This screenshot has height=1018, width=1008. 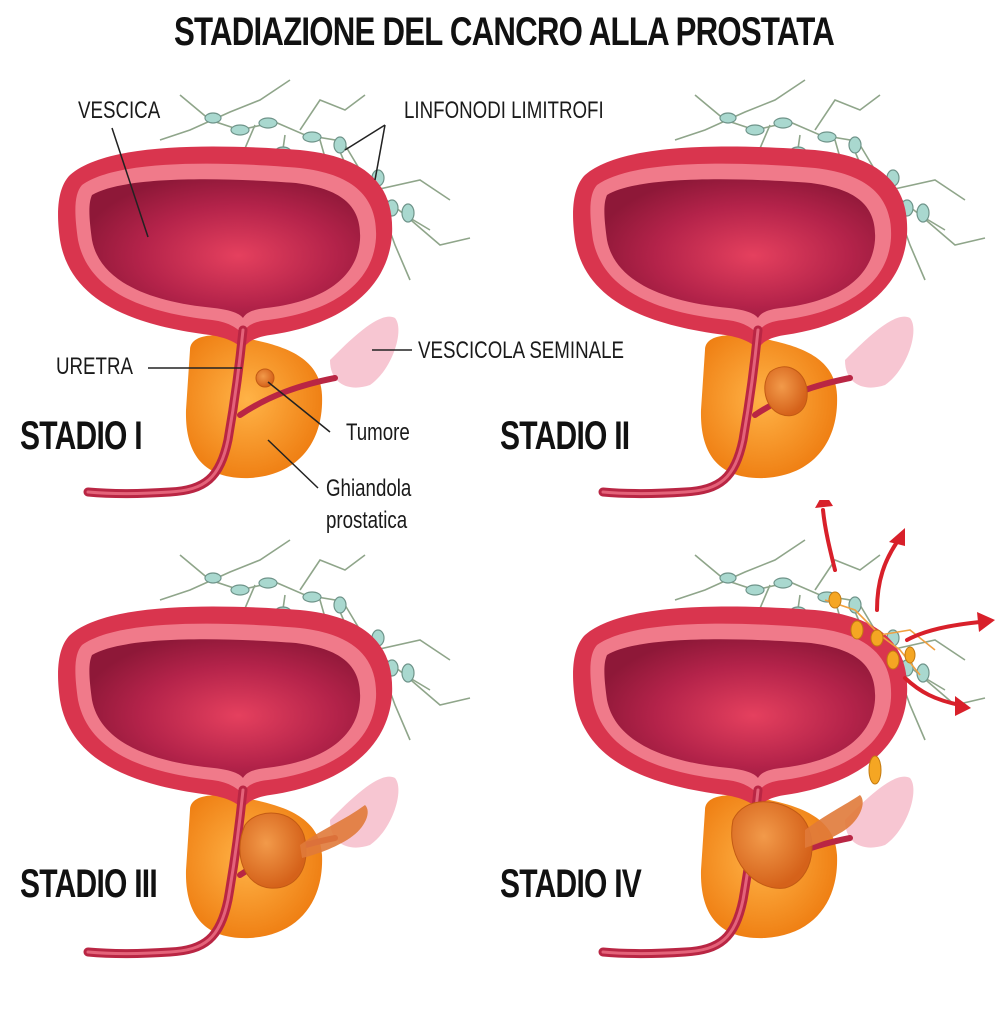 What do you see at coordinates (334, 831) in the screenshot?
I see `stage-3-seminal-invasion` at bounding box center [334, 831].